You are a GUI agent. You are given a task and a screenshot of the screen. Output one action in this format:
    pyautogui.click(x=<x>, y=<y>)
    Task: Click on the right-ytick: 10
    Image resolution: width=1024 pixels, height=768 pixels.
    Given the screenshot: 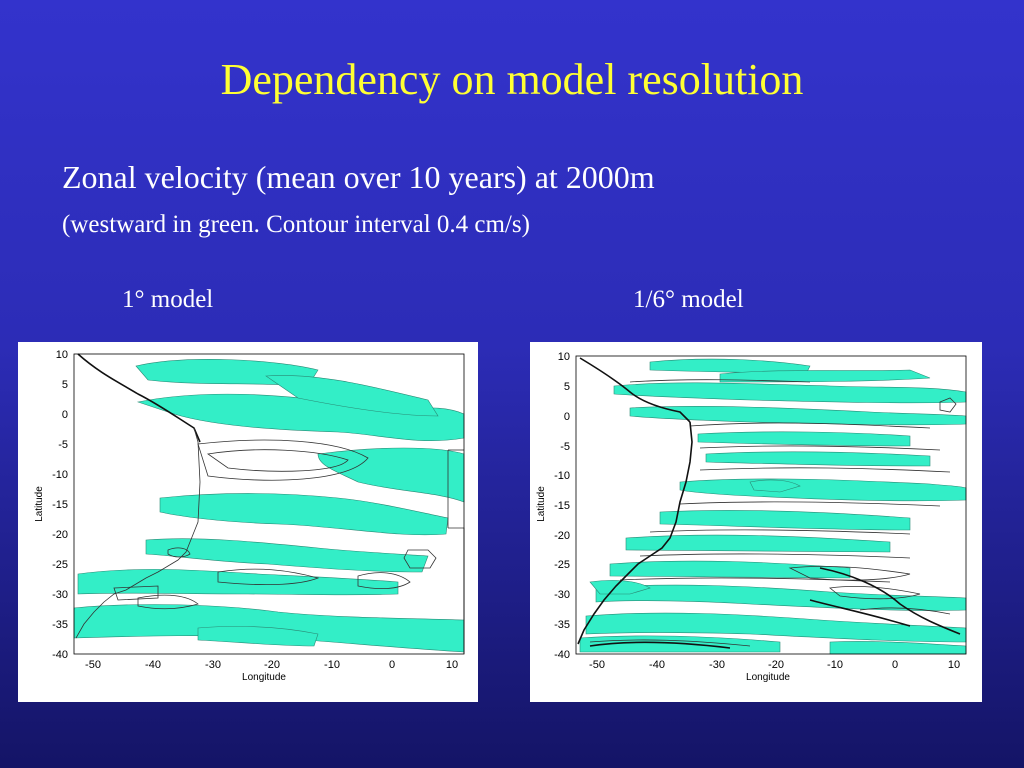 What is the action you would take?
    pyautogui.click(x=564, y=357)
    